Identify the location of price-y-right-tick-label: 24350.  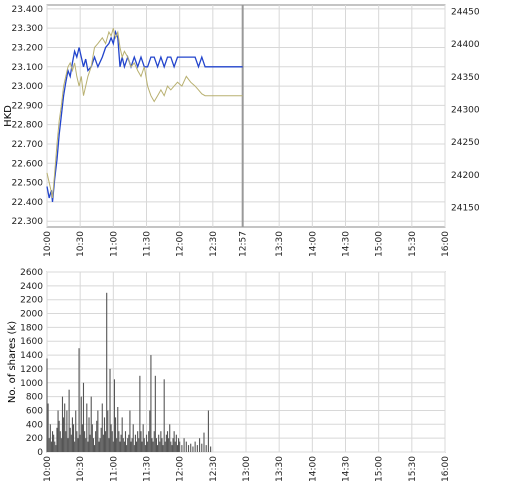
(465, 78).